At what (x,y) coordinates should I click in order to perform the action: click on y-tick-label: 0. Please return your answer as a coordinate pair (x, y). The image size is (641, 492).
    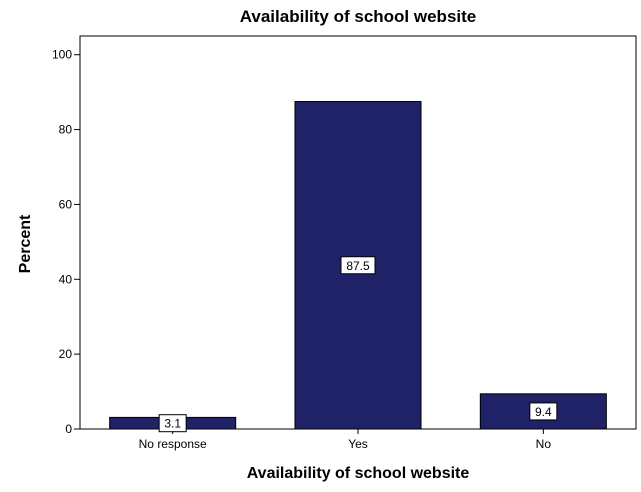
    Looking at the image, I should click on (68, 429).